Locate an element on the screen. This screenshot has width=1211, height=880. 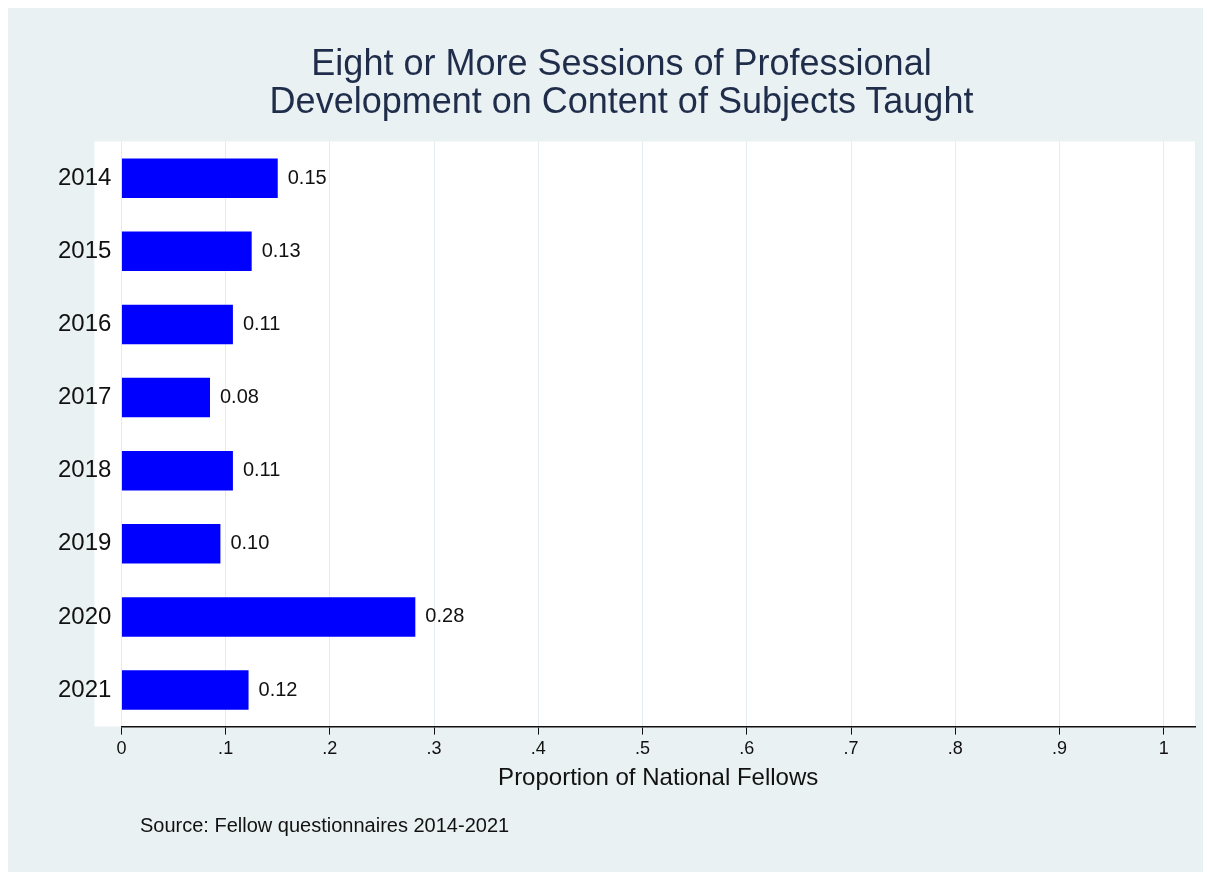
x-tick-label: .1 is located at coordinates (226, 748).